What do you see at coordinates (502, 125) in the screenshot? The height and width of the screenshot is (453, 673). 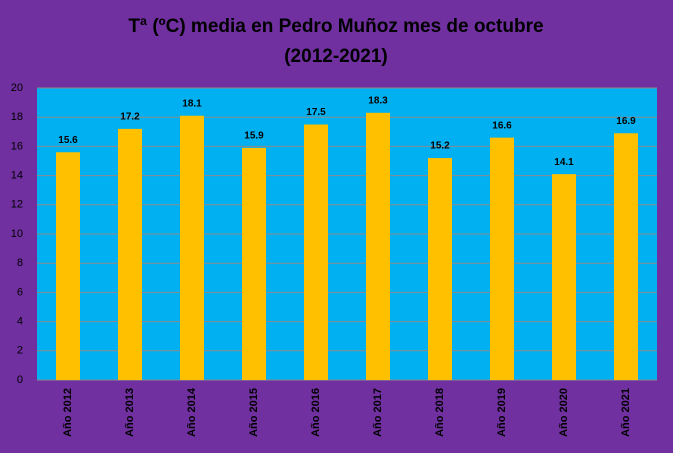 I see `value-label: 16.6` at bounding box center [502, 125].